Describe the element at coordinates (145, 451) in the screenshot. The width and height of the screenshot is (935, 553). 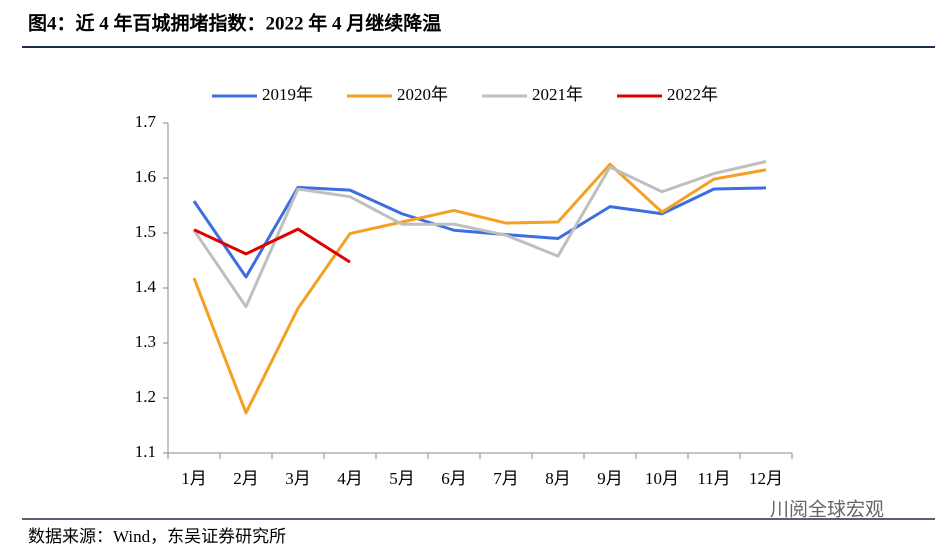
I see `y-tick-label: 1.1` at that location.